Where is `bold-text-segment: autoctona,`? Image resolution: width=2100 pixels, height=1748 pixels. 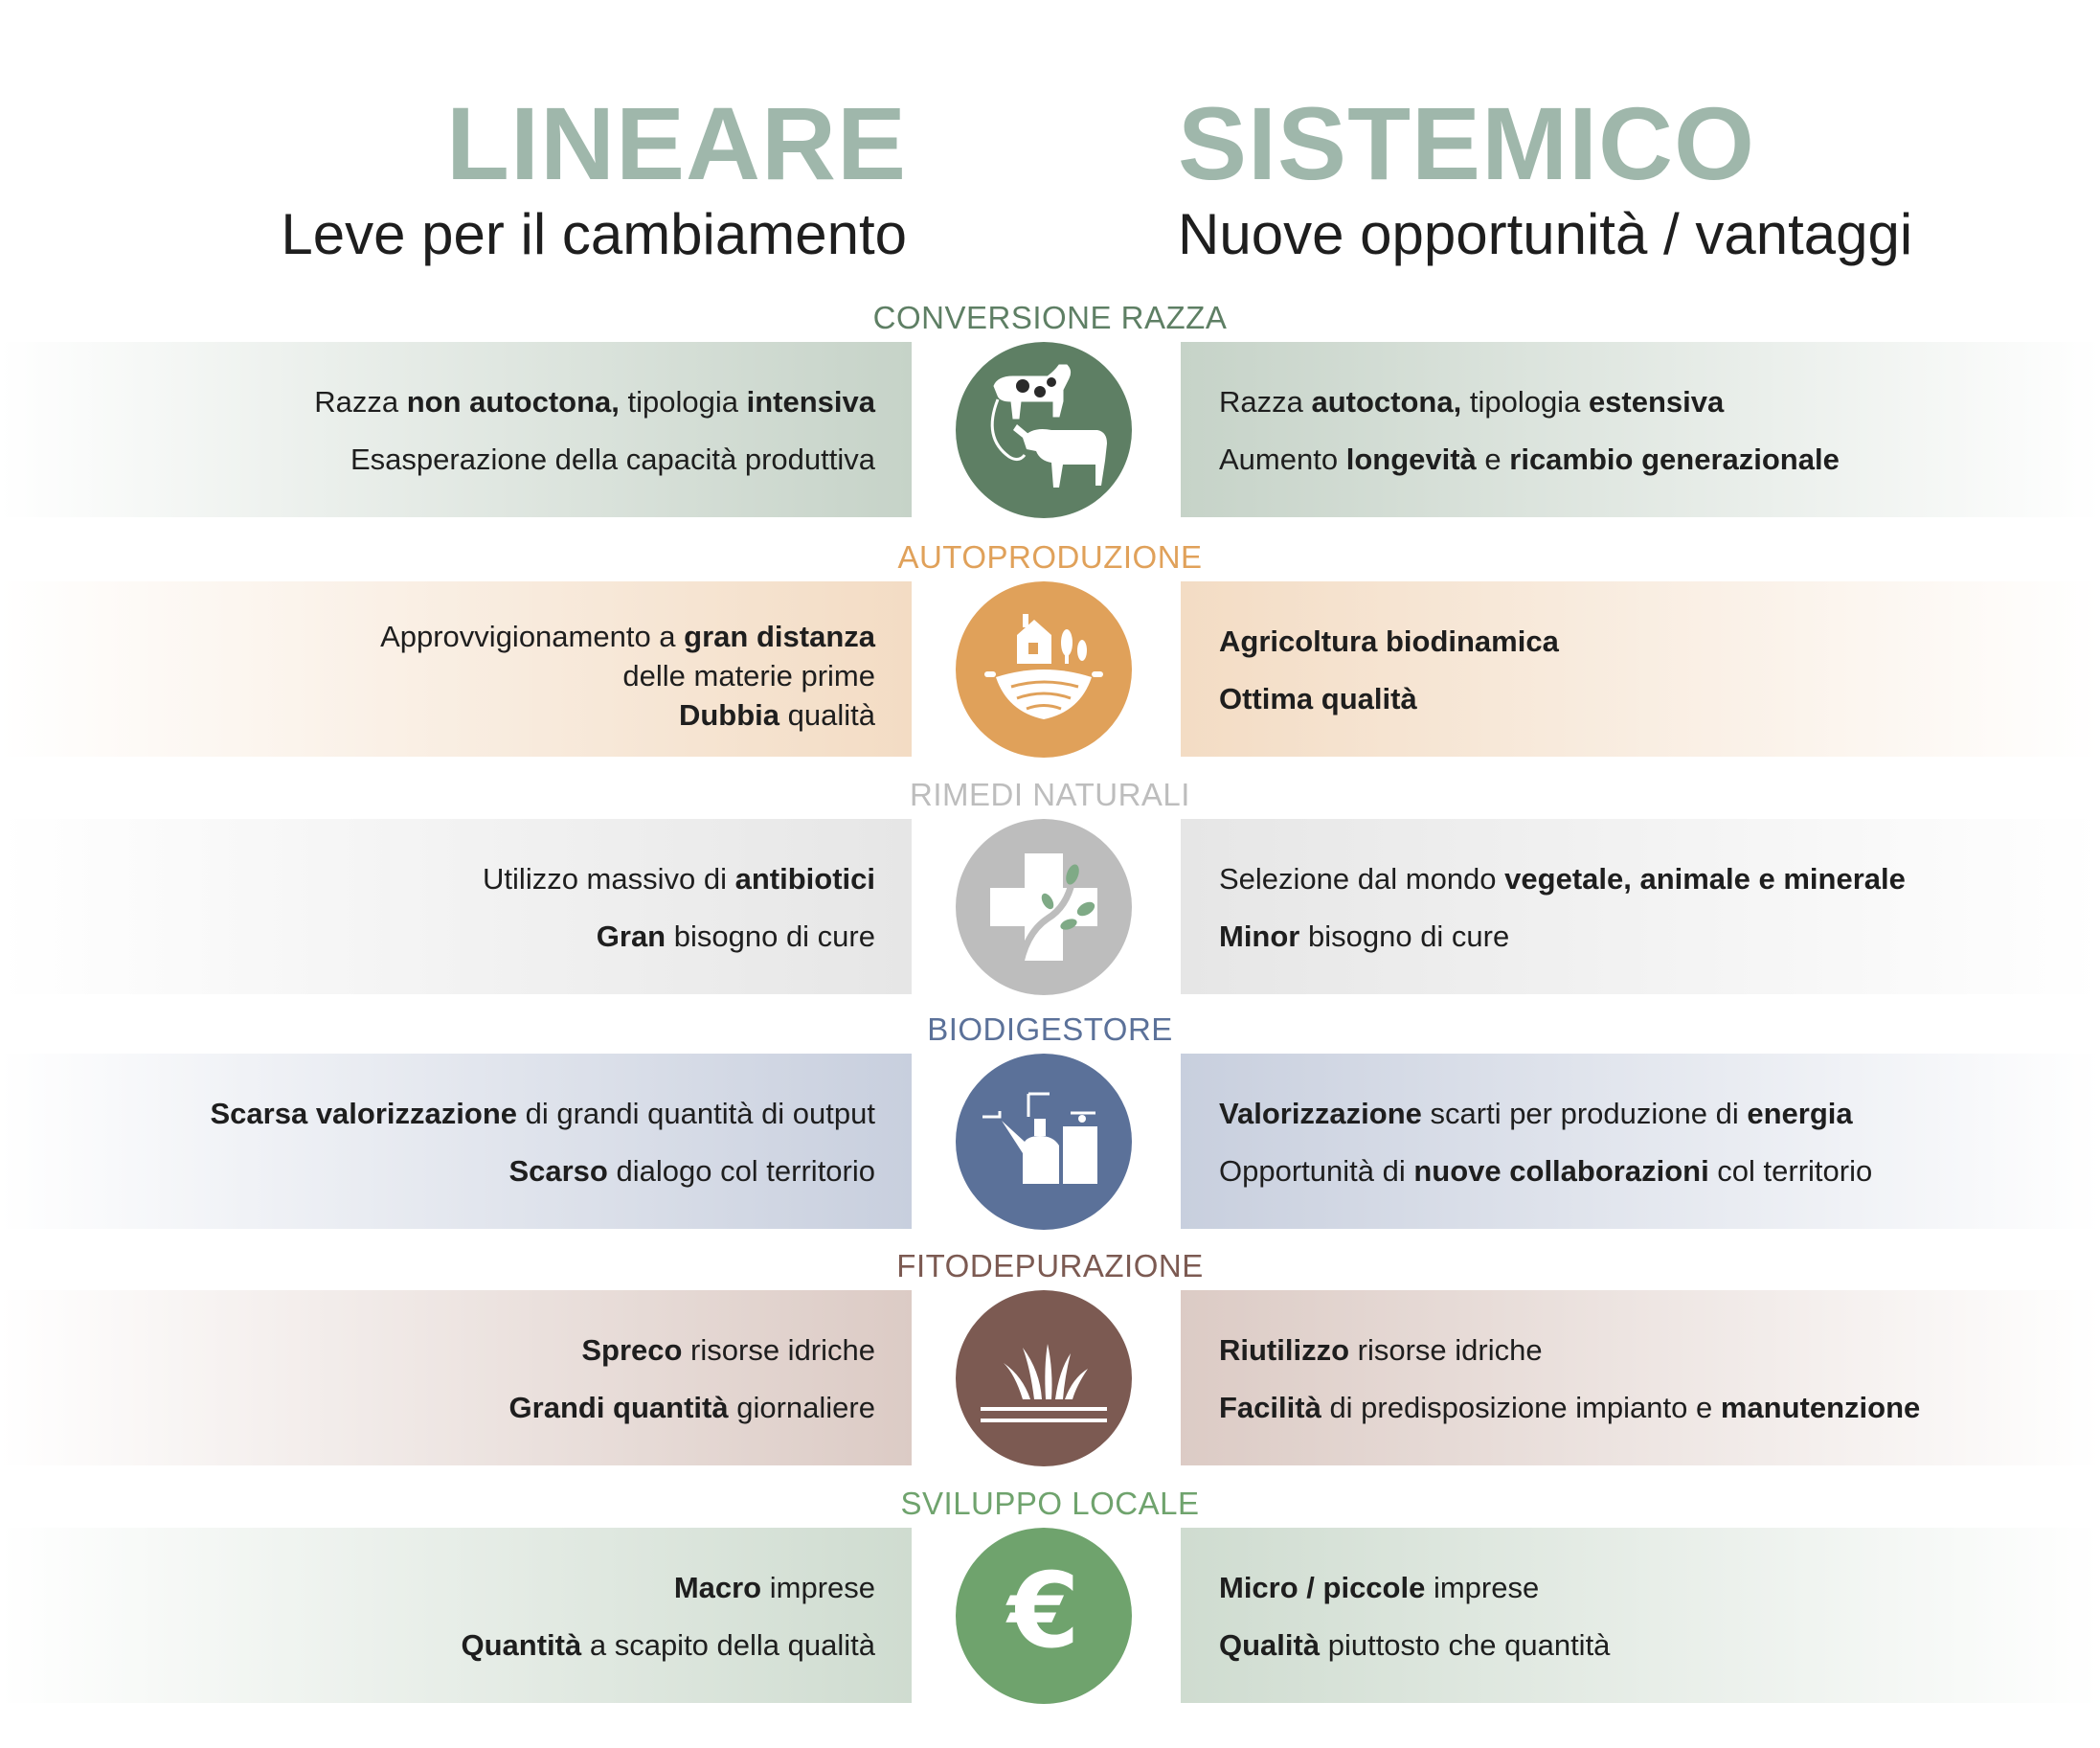
bold-text-segment: autoctona, is located at coordinates (1386, 402).